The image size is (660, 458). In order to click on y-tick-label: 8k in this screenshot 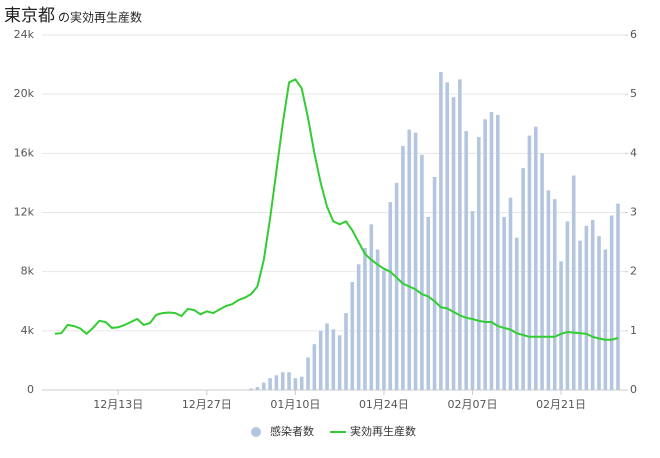, I will do `click(28, 271)`.